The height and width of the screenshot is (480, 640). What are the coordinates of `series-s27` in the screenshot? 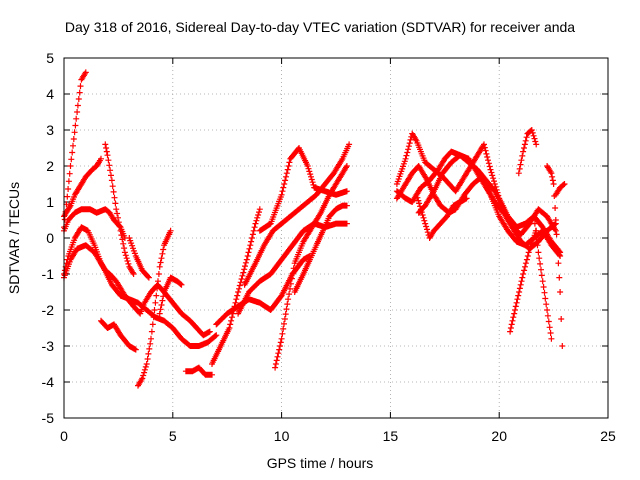 It's located at (555, 256).